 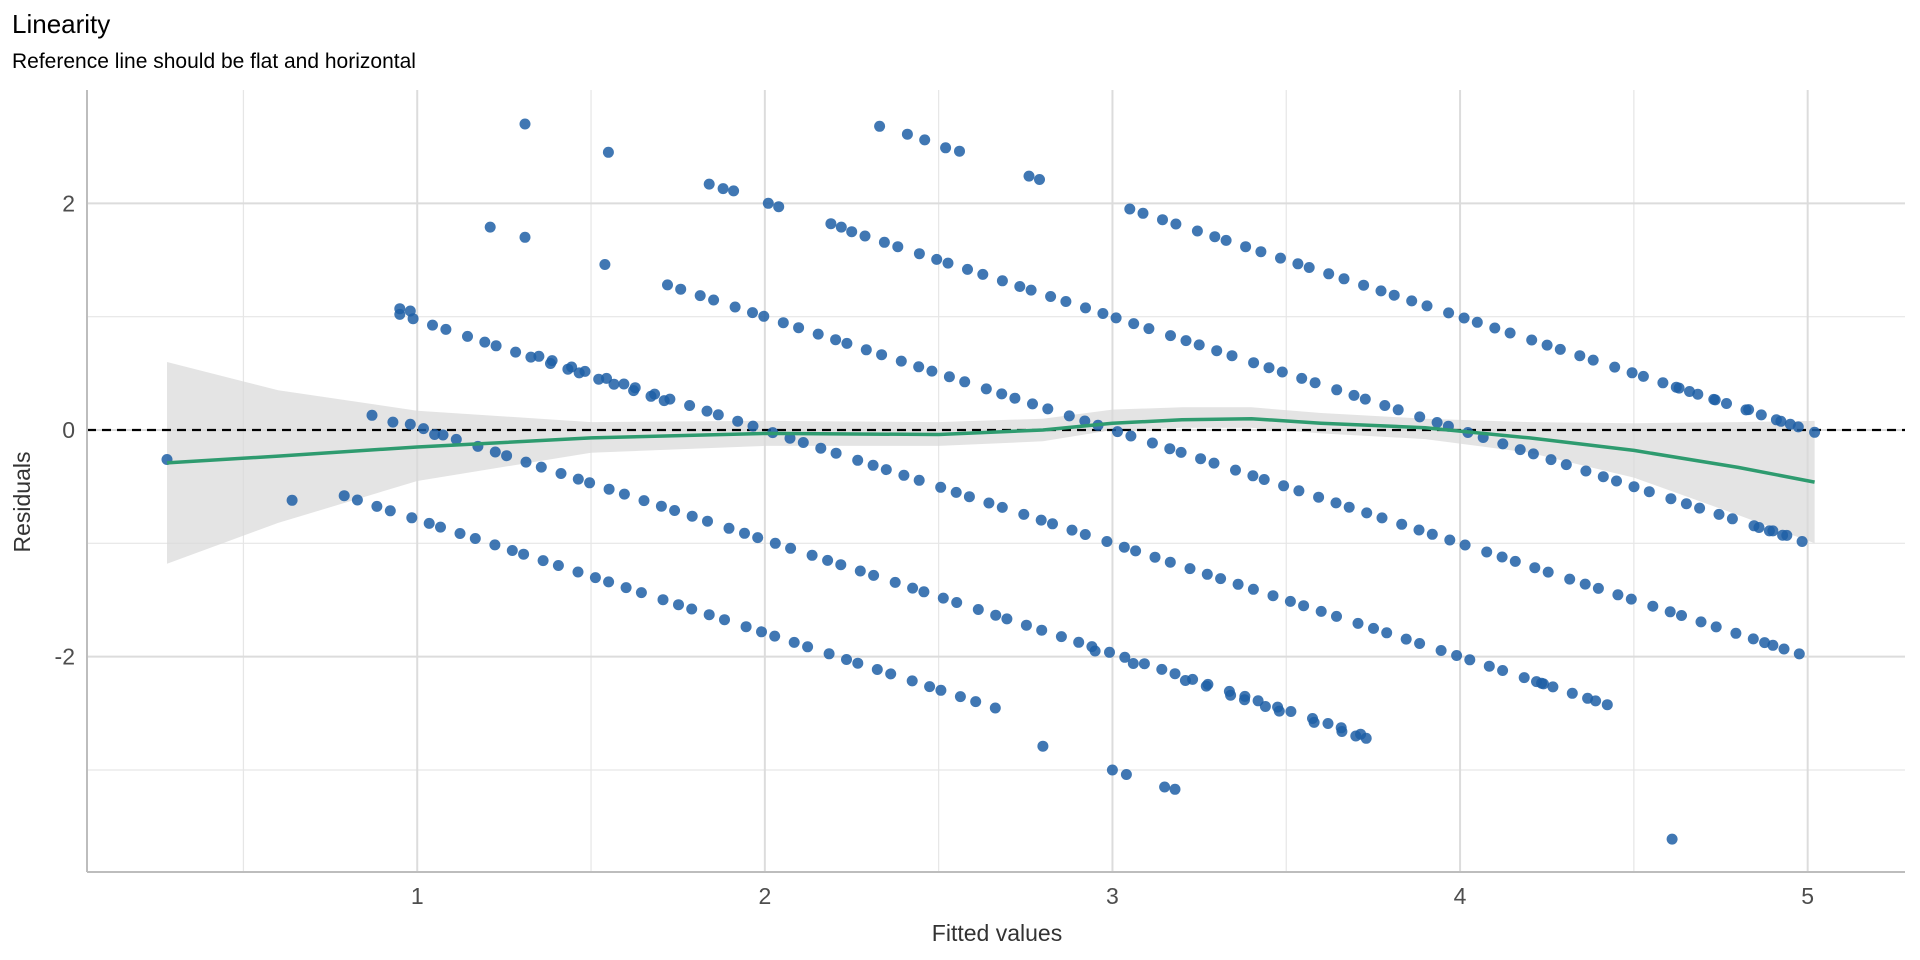 What do you see at coordinates (764, 896) in the screenshot?
I see `x-tick-label: 2` at bounding box center [764, 896].